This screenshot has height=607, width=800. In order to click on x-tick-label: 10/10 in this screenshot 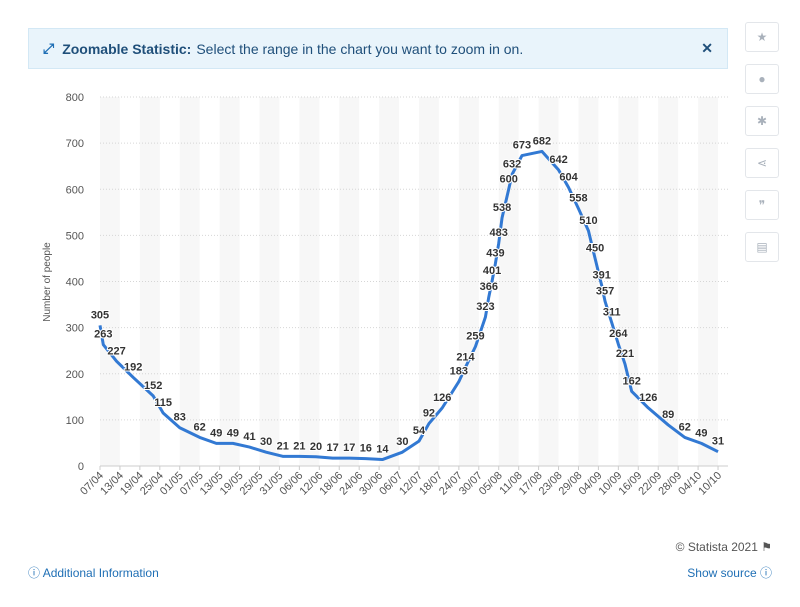, I will do `click(710, 484)`.